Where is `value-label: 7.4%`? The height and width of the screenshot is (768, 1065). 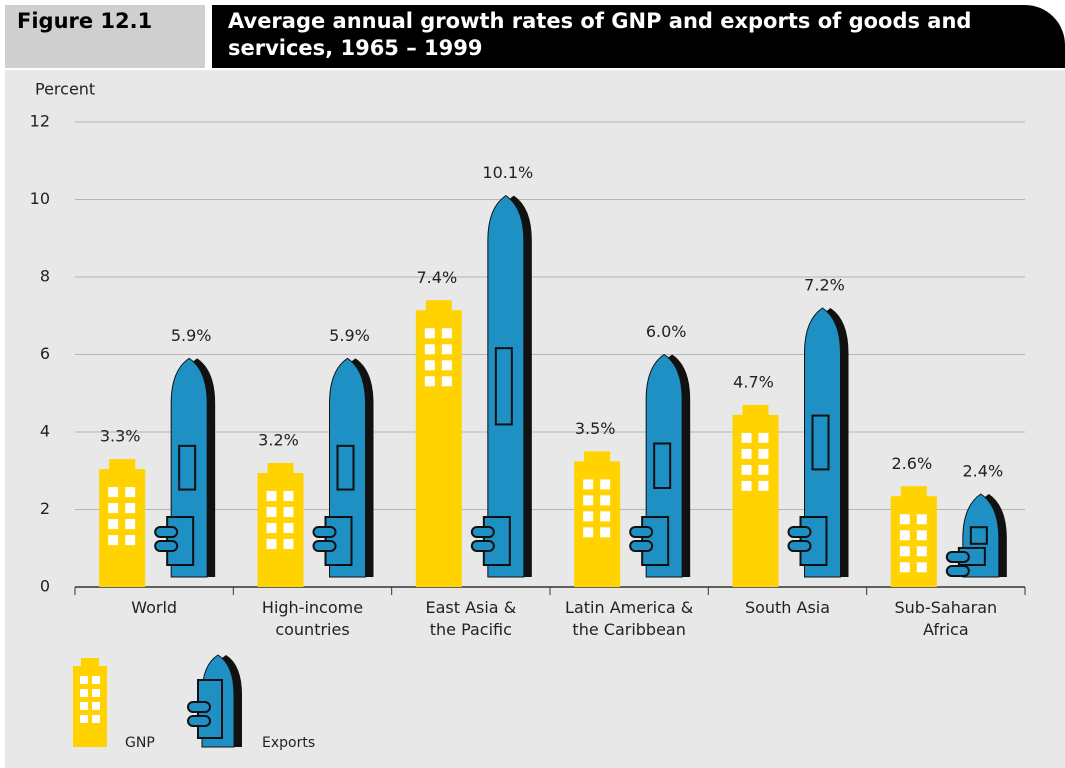 value-label: 7.4% is located at coordinates (437, 277).